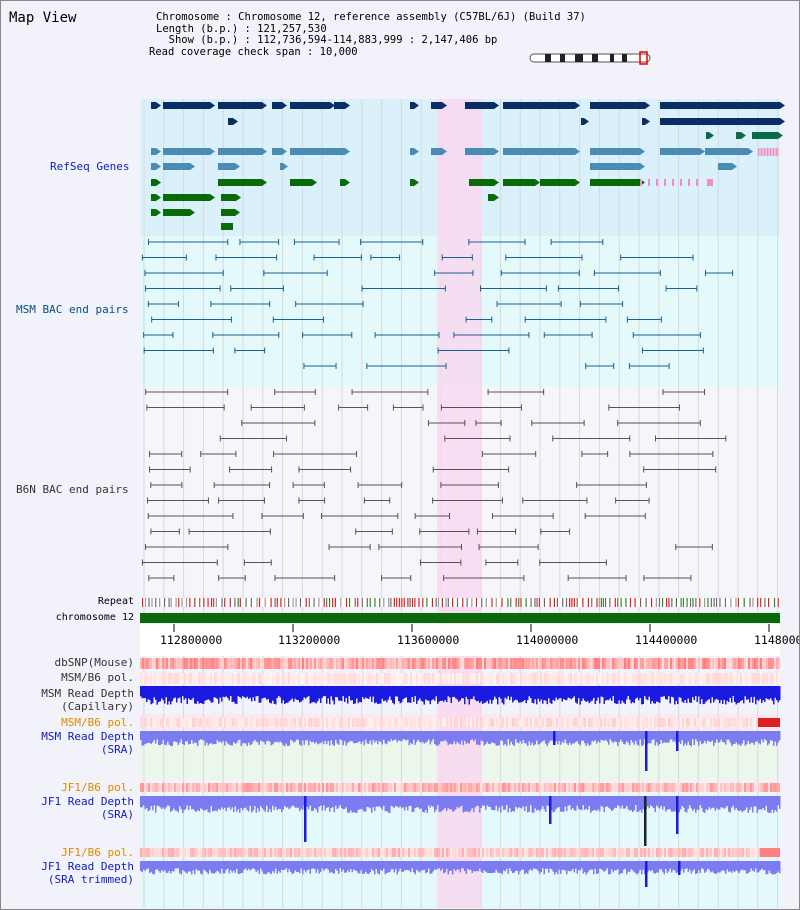  Describe the element at coordinates (97, 787) in the screenshot. I see `track-label-jf1-b6-pol: JF1/B6 pol.` at that location.